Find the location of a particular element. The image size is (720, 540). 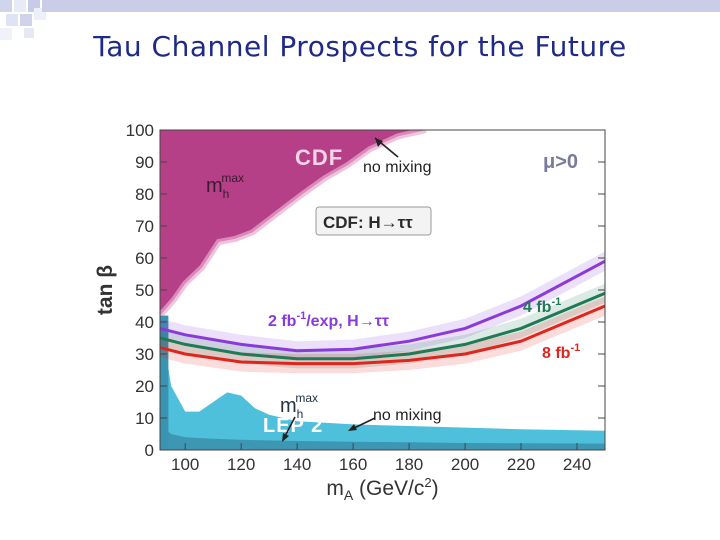

x-label-main: m is located at coordinates (335, 488).